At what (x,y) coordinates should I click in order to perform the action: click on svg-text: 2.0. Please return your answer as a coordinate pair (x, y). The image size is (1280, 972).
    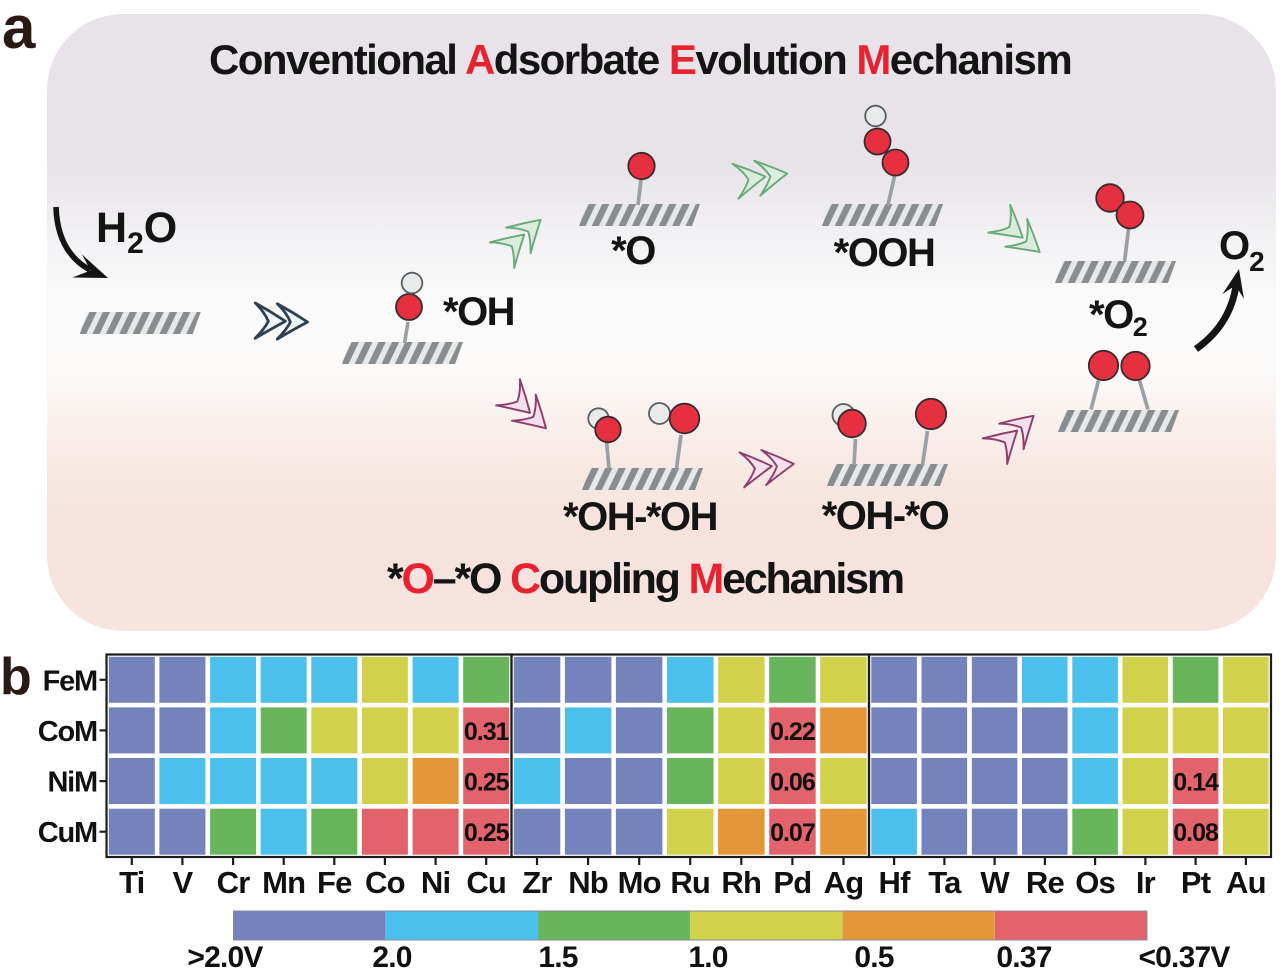
    Looking at the image, I should click on (391, 956).